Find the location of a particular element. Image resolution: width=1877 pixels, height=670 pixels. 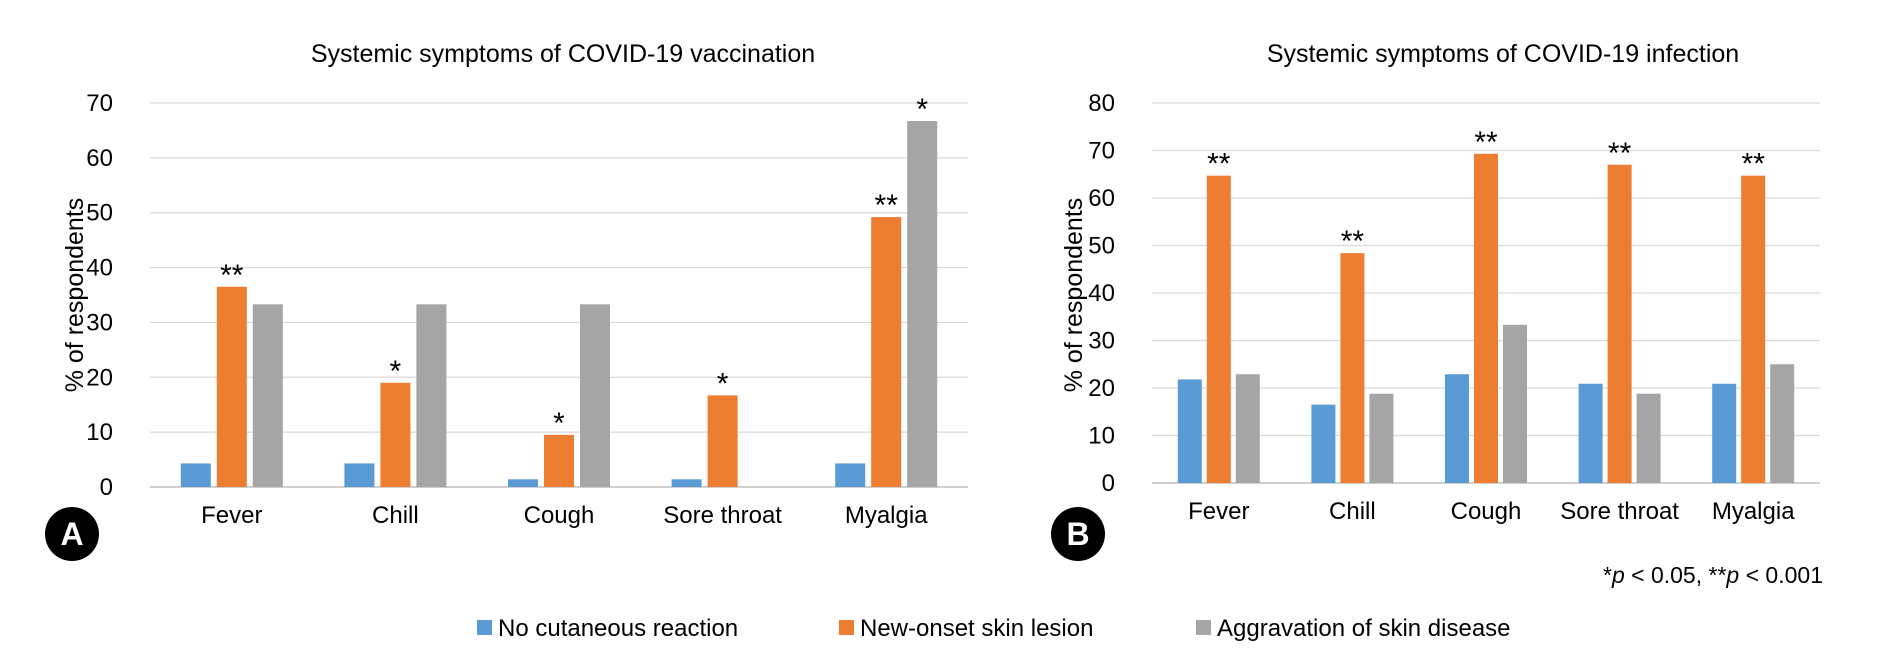

panel-a-ytick-label: 60 is located at coordinates (99, 158).